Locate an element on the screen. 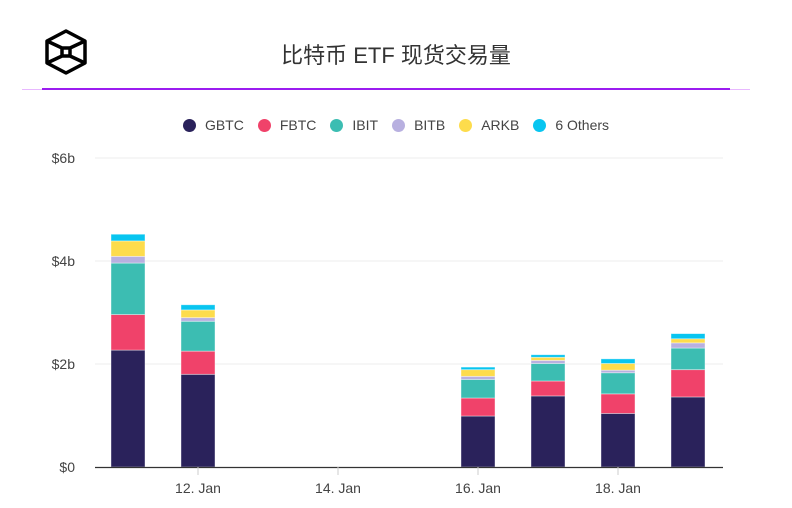 The width and height of the screenshot is (792, 508). chart-title: 比特币 ETF 现货交易量 is located at coordinates (396, 55).